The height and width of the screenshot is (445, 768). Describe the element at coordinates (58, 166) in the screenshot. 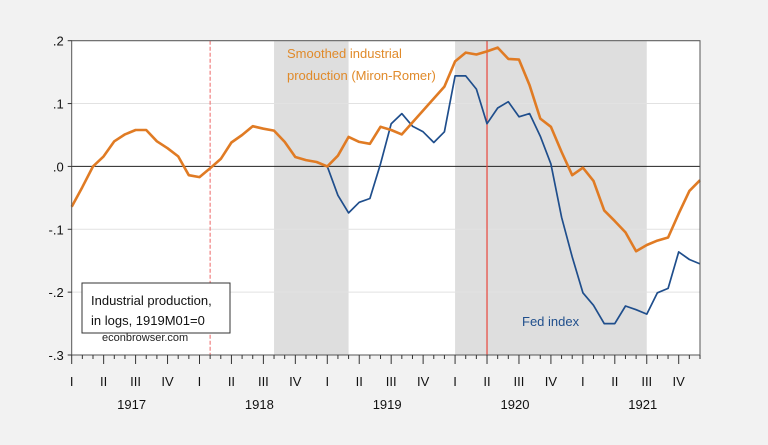

I see `y-tick-label: .0` at that location.